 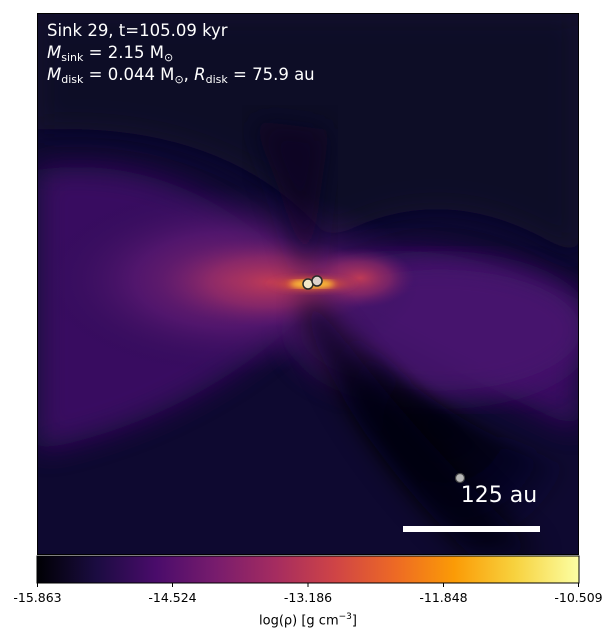 I want to click on disk-mass-unit-subscript: ⊙, so click(x=179, y=79).